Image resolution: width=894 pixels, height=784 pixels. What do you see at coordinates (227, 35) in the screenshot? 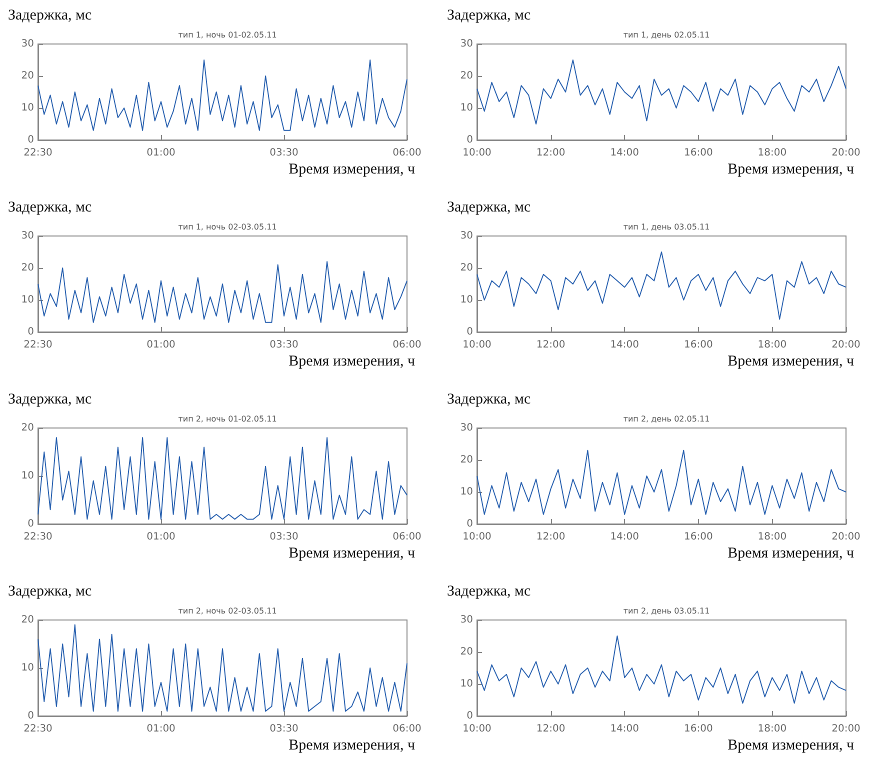
I see `chart-title: тип 1, ночь 01-02.05.11` at bounding box center [227, 35].